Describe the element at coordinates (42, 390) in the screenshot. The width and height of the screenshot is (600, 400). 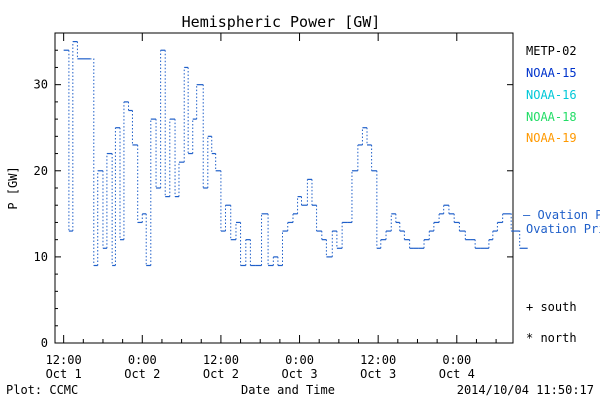
I see `footer-credit: Plot: CCMC` at that location.